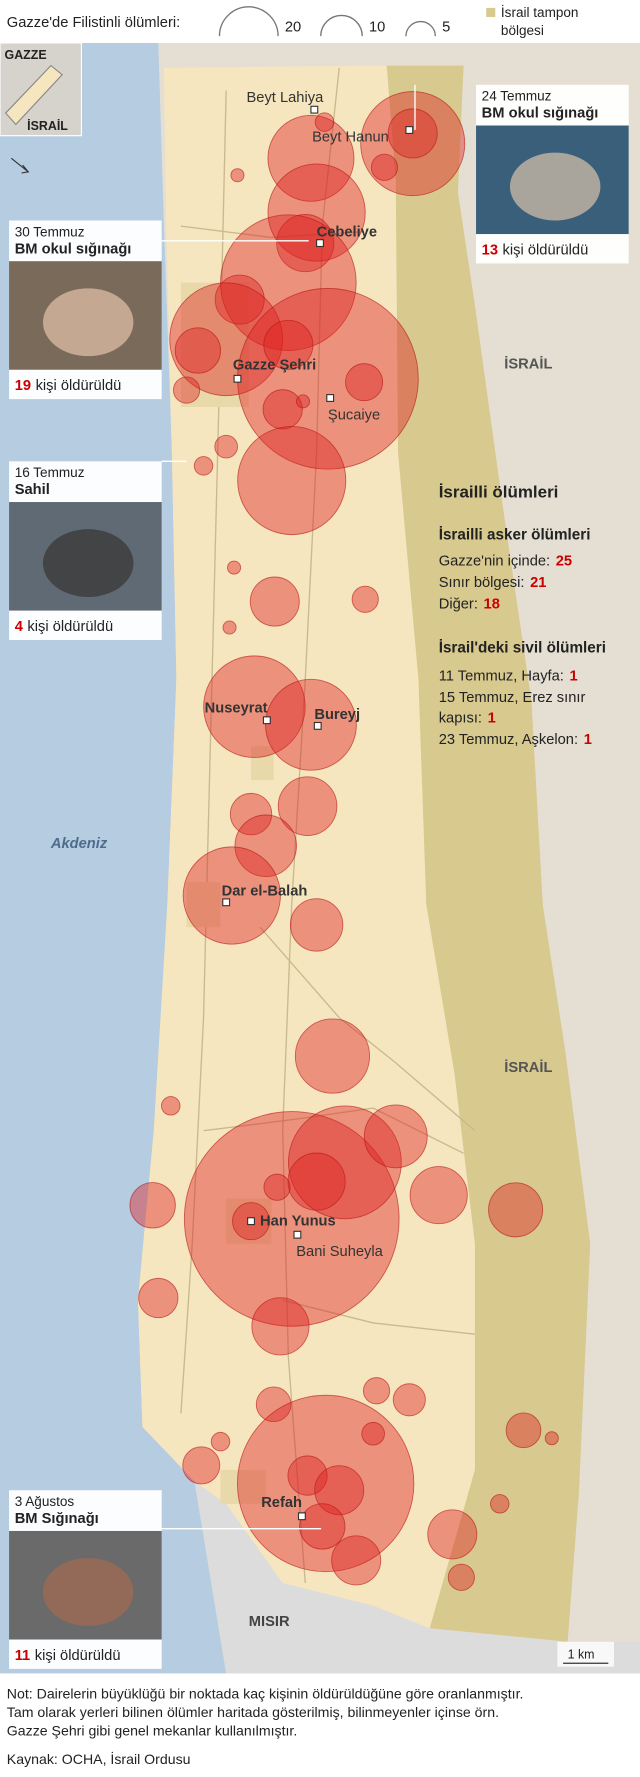 The image size is (640, 1777). I want to click on callout-place: Sahil, so click(32, 490).